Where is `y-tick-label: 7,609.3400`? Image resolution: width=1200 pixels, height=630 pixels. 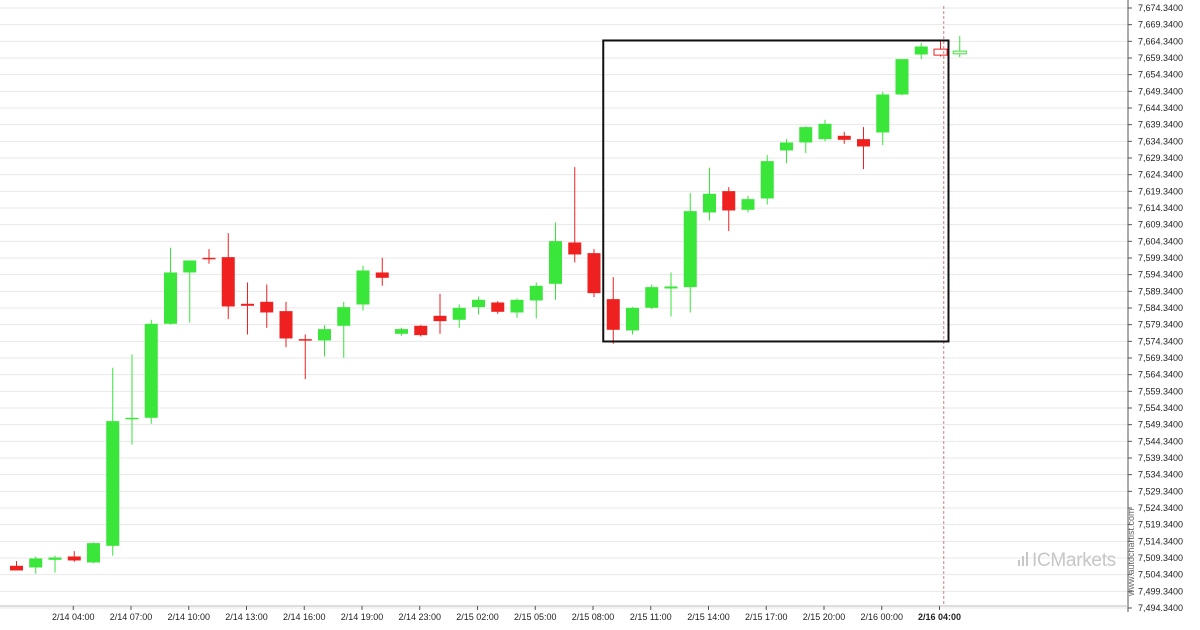 y-tick-label: 7,609.3400 is located at coordinates (1160, 225).